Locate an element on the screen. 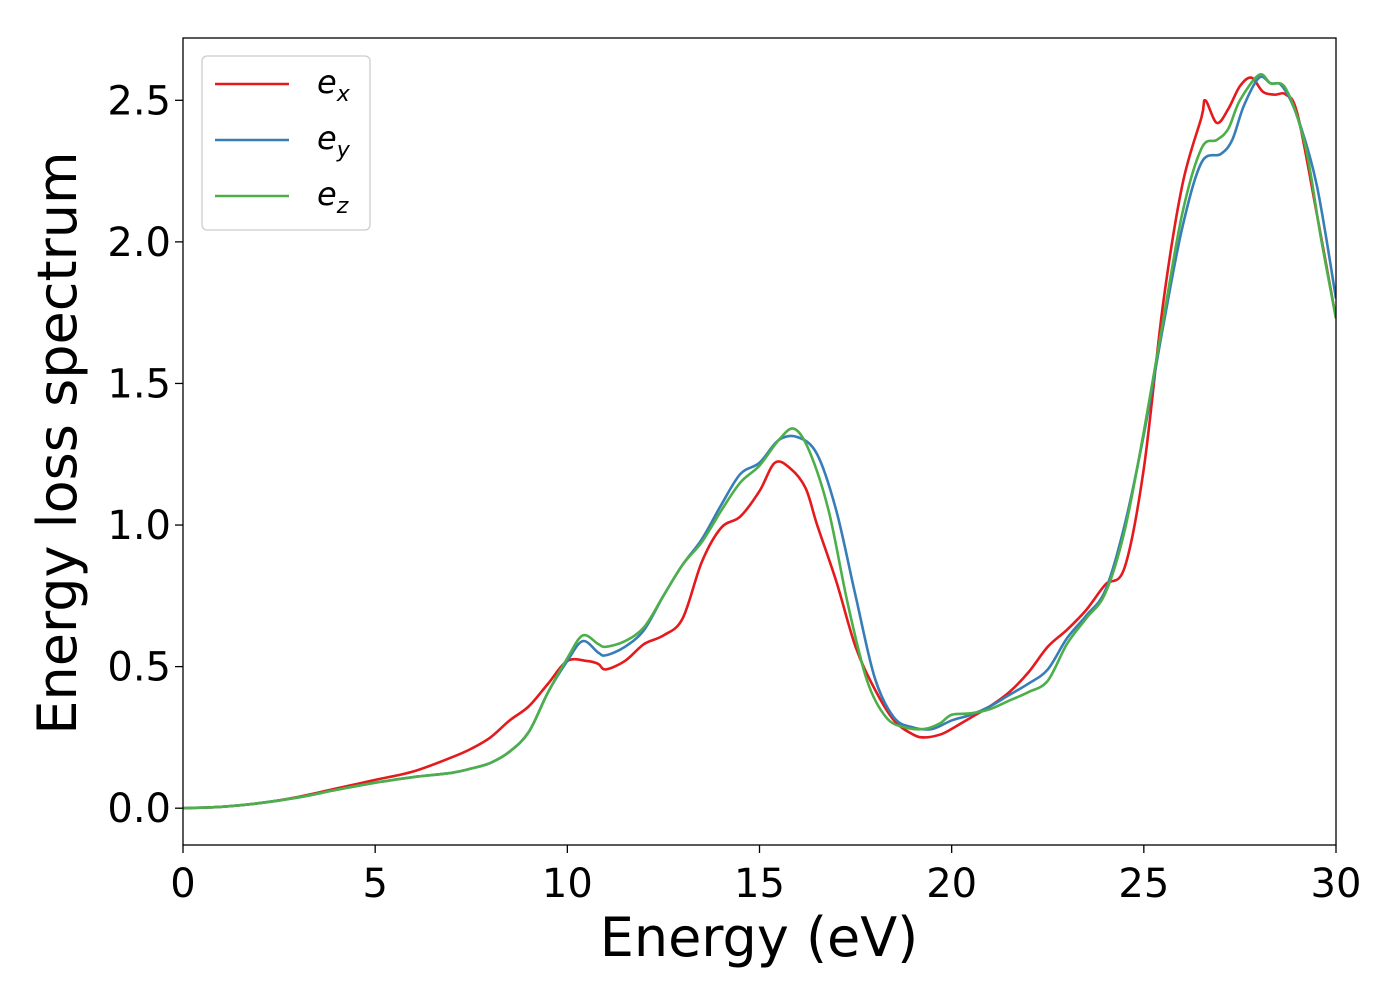  x-tick-label: 25 is located at coordinates (1143, 884).